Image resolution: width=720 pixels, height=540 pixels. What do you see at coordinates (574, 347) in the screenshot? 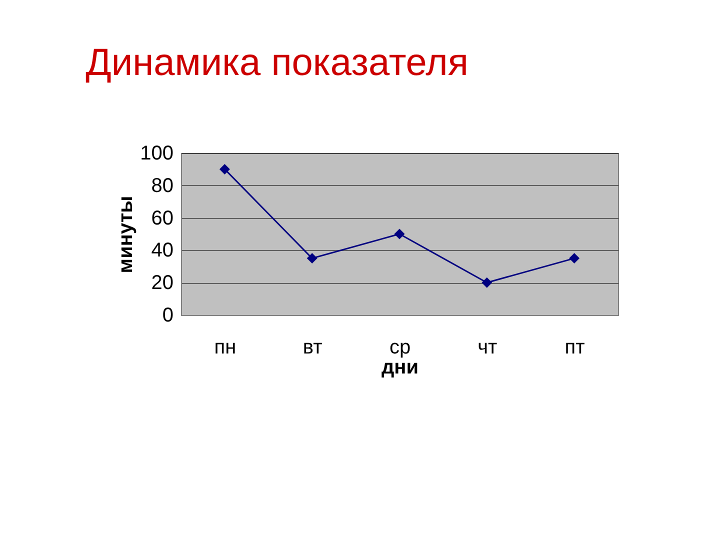
I see `x-tick-label: пт` at bounding box center [574, 347].